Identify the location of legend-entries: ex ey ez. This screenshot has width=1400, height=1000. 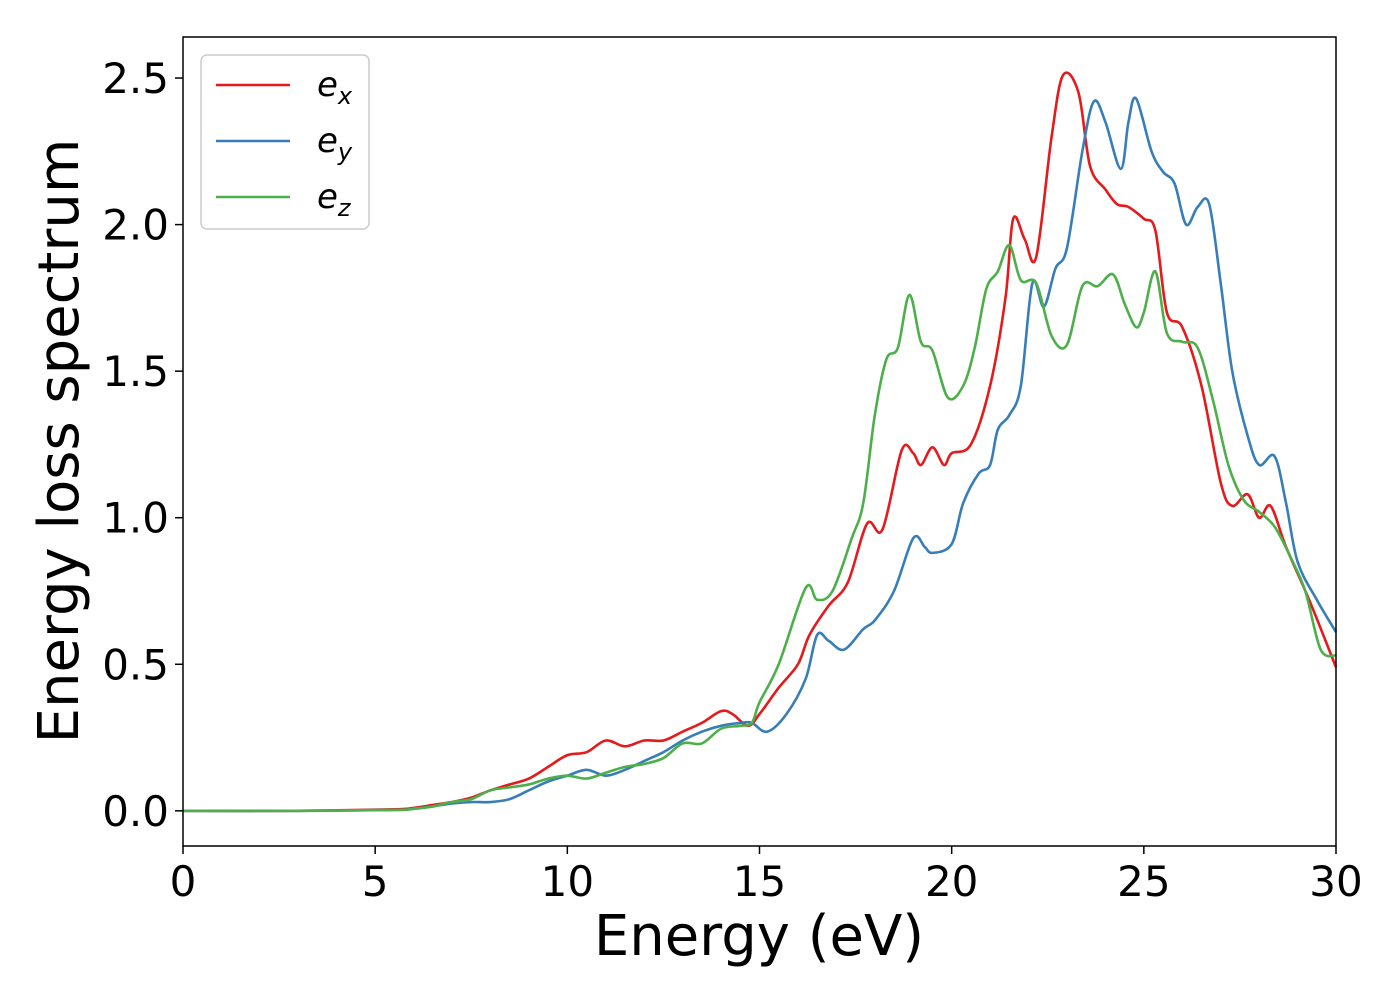
(284, 143).